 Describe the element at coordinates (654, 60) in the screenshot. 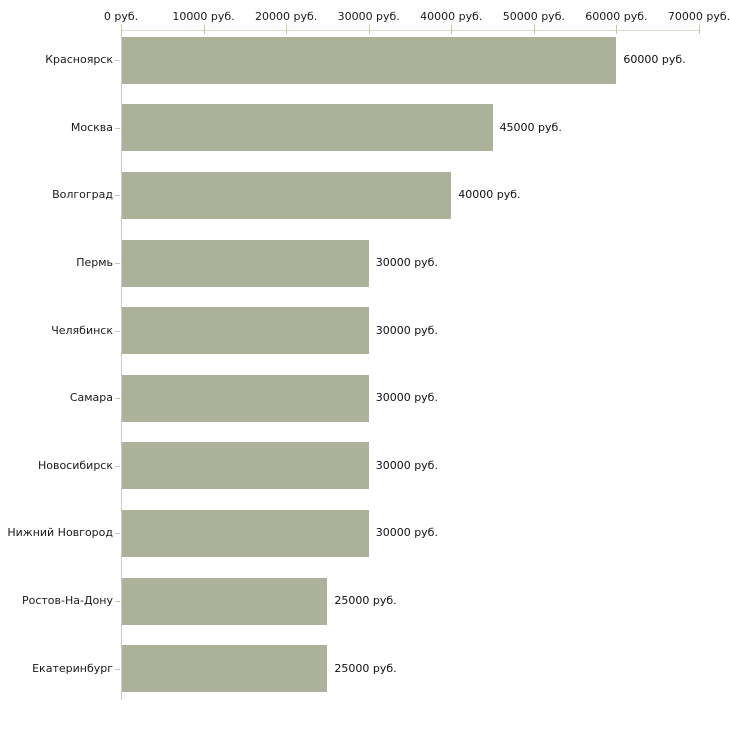

I see `value-label: 60000 руб.` at that location.